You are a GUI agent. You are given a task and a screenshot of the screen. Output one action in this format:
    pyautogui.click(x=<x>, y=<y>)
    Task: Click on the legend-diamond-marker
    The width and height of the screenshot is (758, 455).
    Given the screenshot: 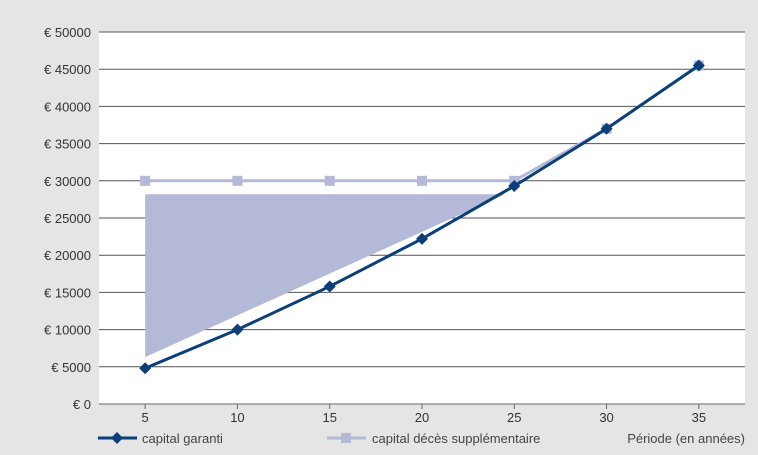 What is the action you would take?
    pyautogui.click(x=117, y=438)
    